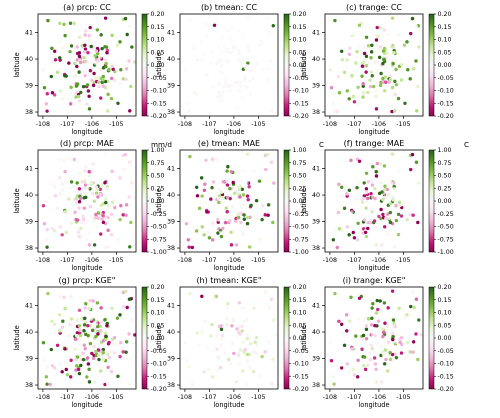 The width and height of the screenshot is (500, 418). What do you see at coordinates (301, 239) in the screenshot?
I see `colorbar-tick-label: -0.75` at bounding box center [301, 239].